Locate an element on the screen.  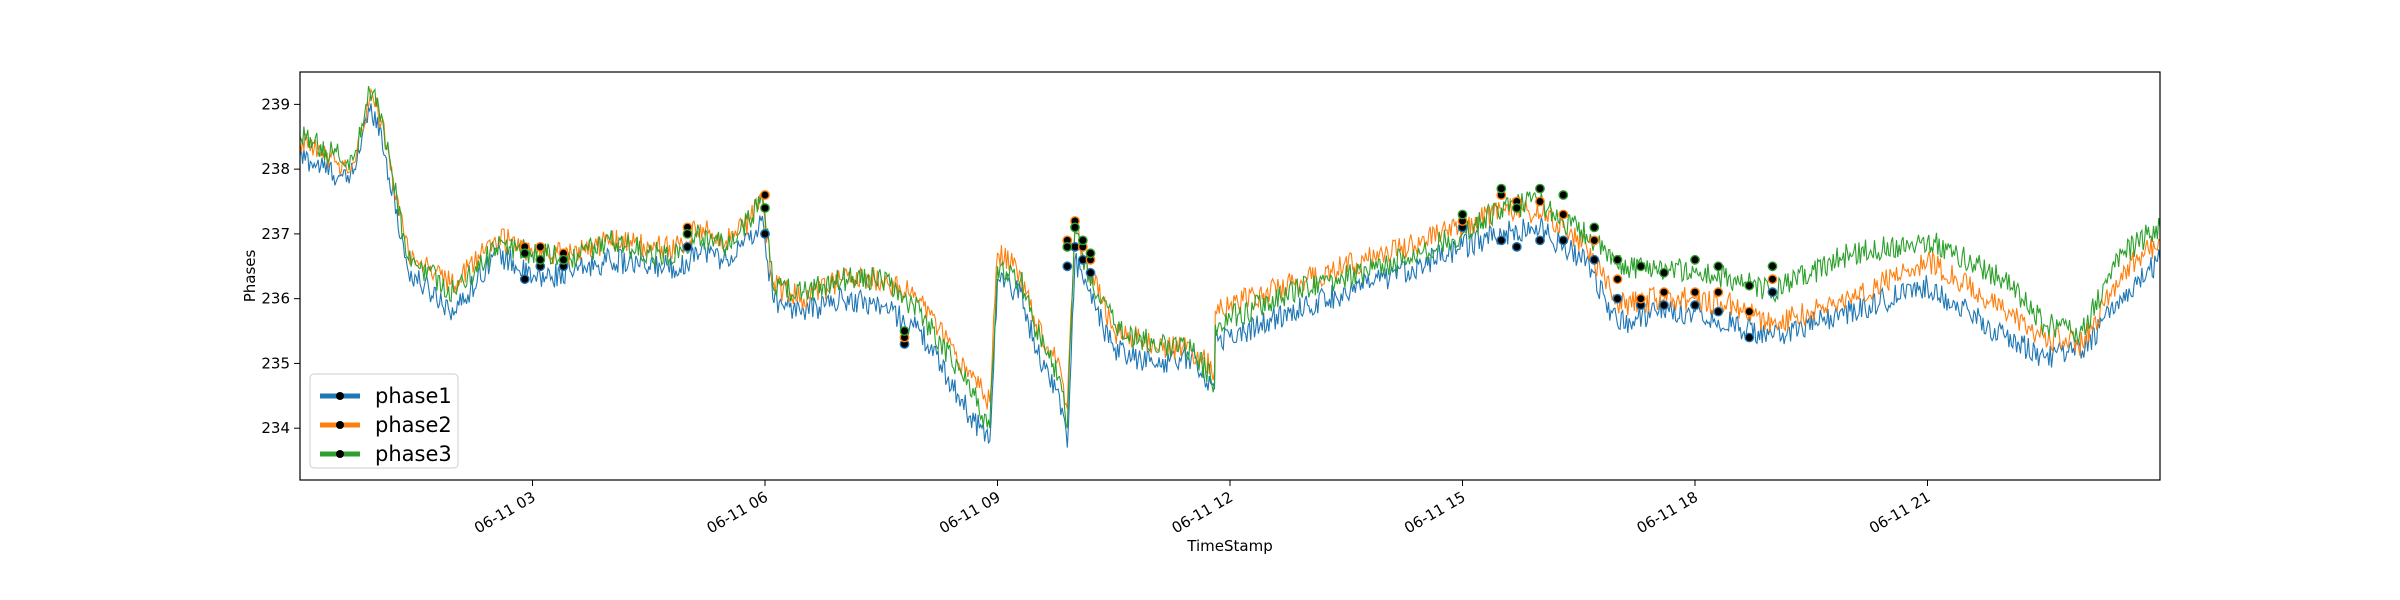
x-tick-label: 06-11 18 is located at coordinates (1667, 512).